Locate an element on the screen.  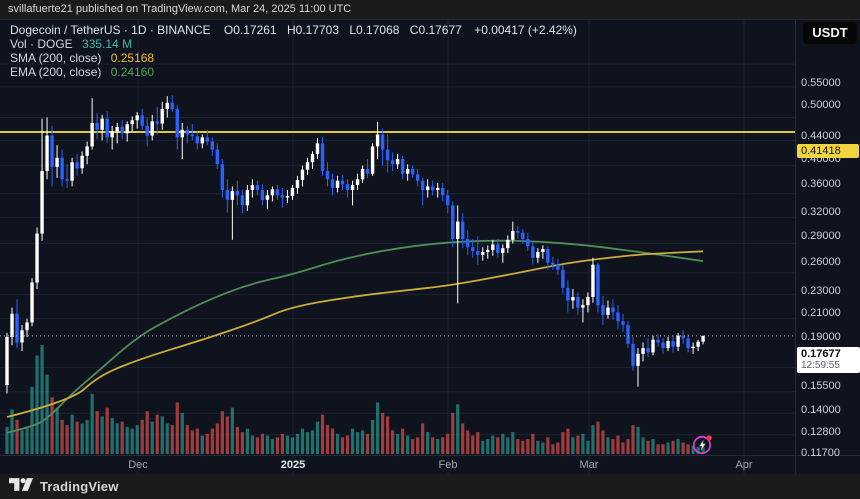
tradingview-logo-icon is located at coordinates (21, 486).